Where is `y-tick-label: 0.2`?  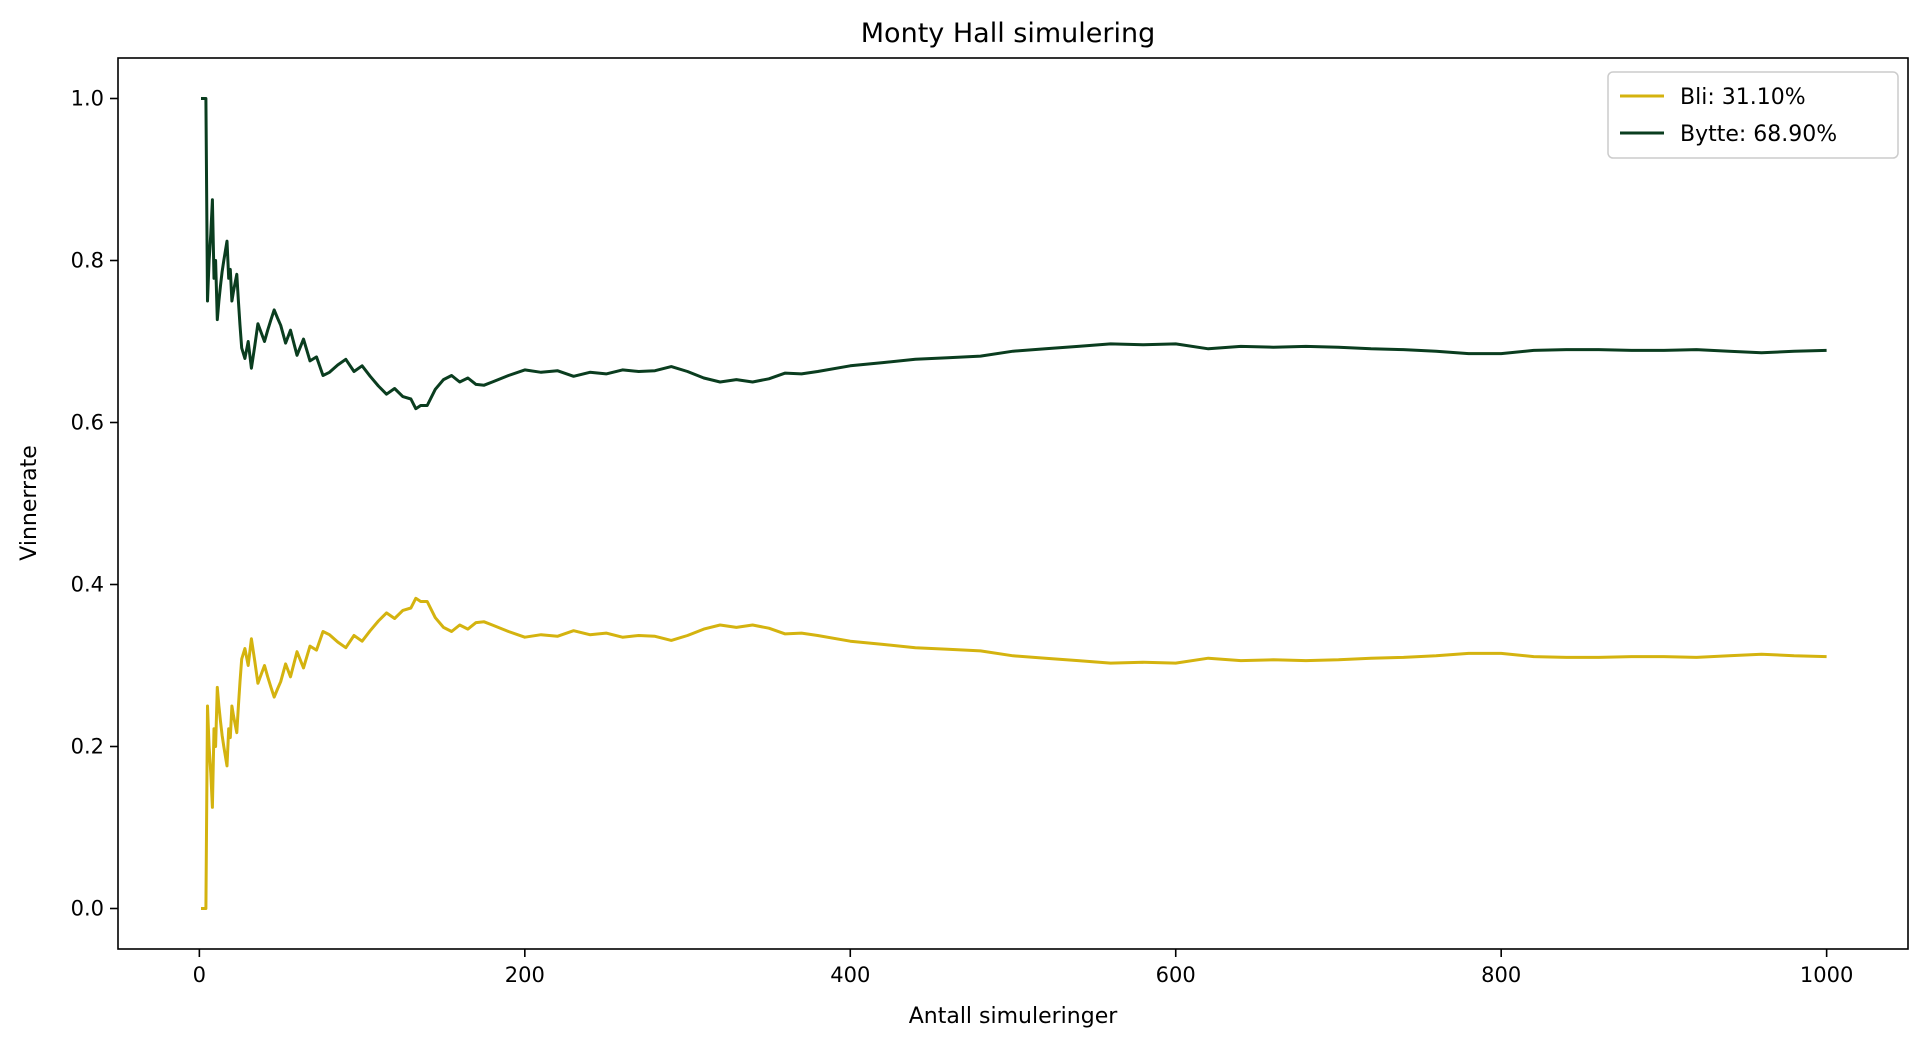 y-tick-label: 0.2 is located at coordinates (87, 747).